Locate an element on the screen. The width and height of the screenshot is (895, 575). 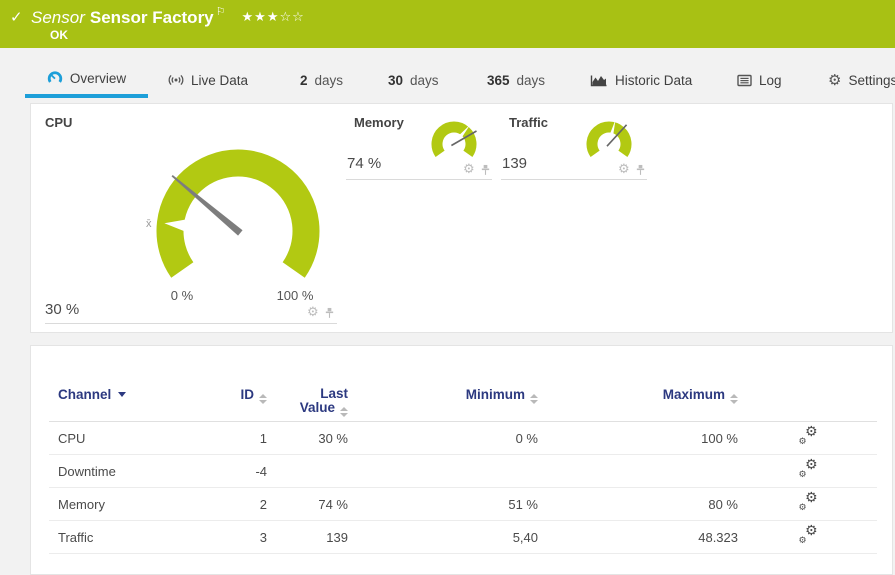
cell-max: 100 % is located at coordinates (719, 438).